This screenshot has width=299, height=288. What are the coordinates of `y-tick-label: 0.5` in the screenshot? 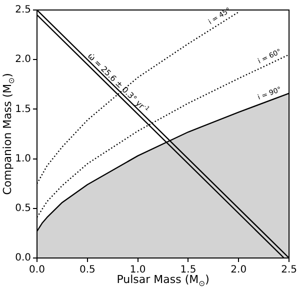 It's located at (23, 208).